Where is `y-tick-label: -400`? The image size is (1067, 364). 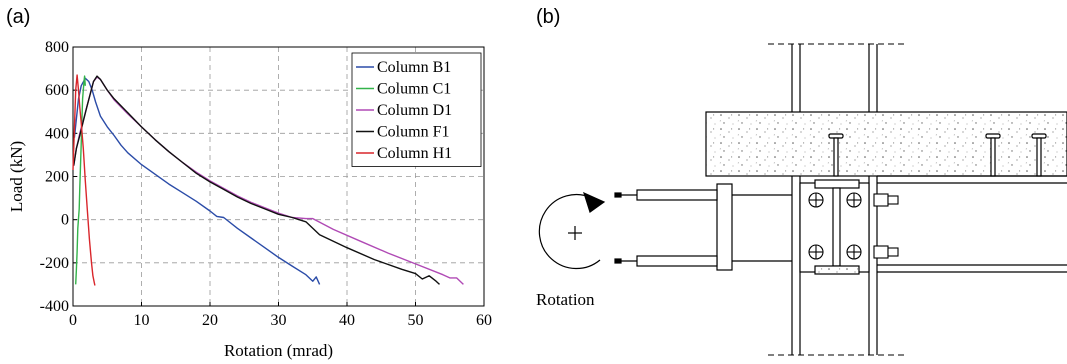
y-tick-label: -400 is located at coordinates (54, 306).